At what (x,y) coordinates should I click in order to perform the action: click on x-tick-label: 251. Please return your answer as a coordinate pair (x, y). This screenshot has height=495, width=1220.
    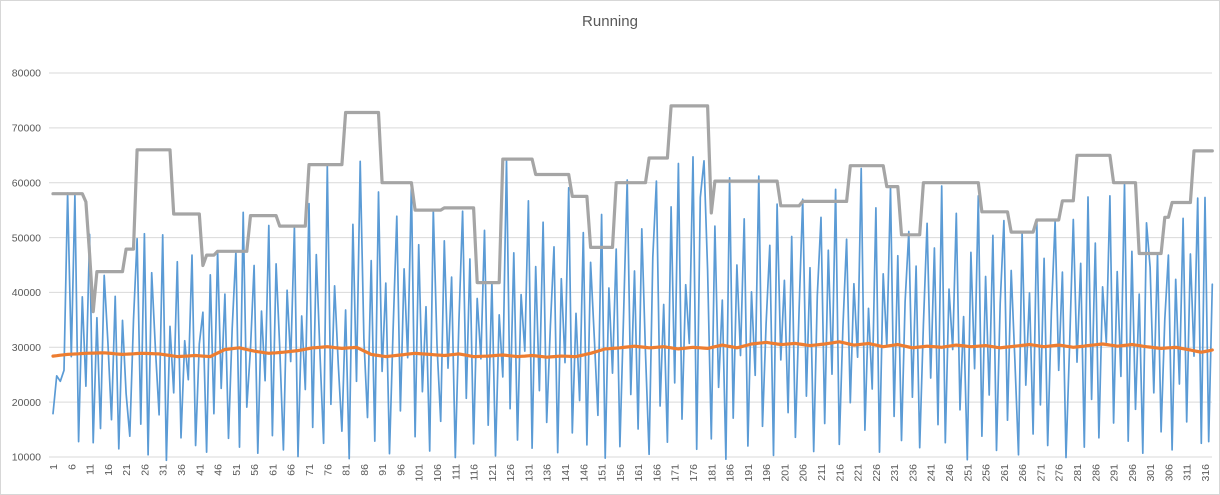
    Looking at the image, I should click on (968, 473).